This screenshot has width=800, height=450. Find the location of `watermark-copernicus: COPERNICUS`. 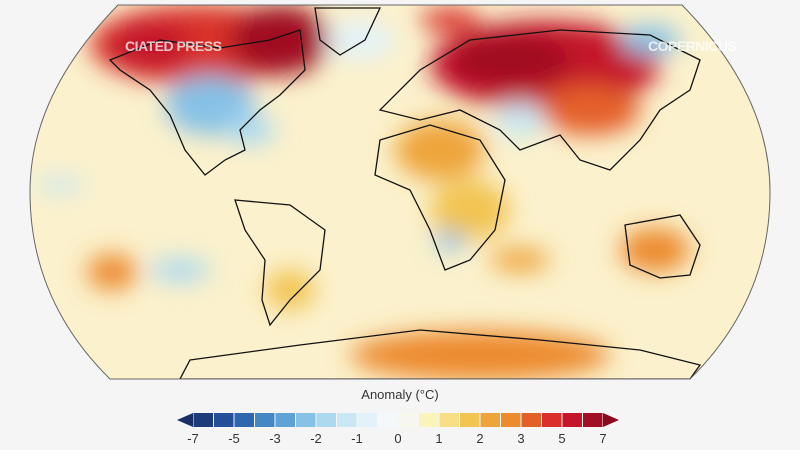

watermark-copernicus: COPERNICUS is located at coordinates (692, 46).